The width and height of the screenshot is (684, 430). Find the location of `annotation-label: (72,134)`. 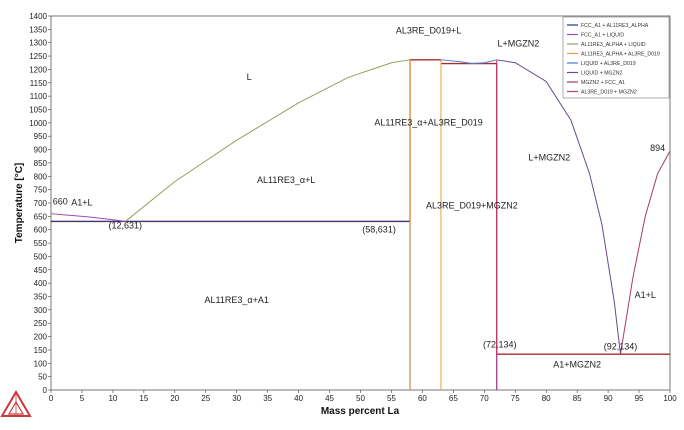

annotation-label: (72,134) is located at coordinates (500, 344).